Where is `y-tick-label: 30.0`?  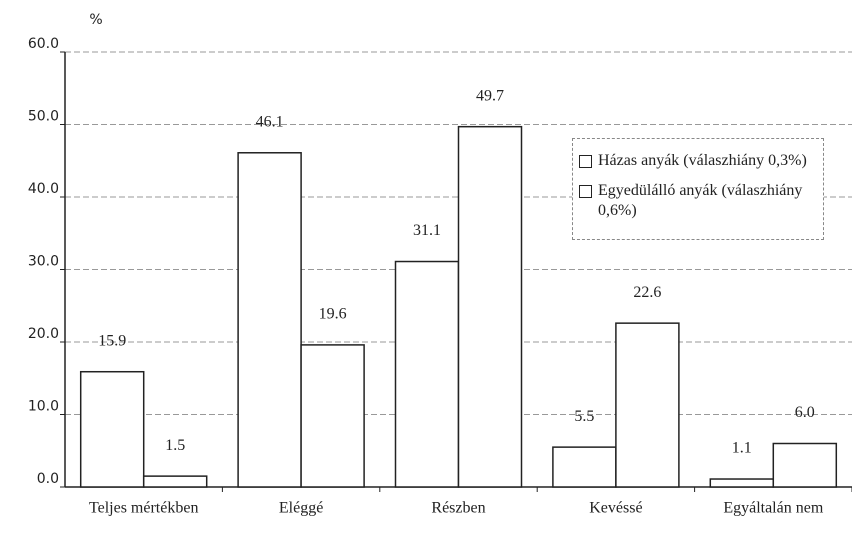 y-tick-label: 30.0 is located at coordinates (43, 262).